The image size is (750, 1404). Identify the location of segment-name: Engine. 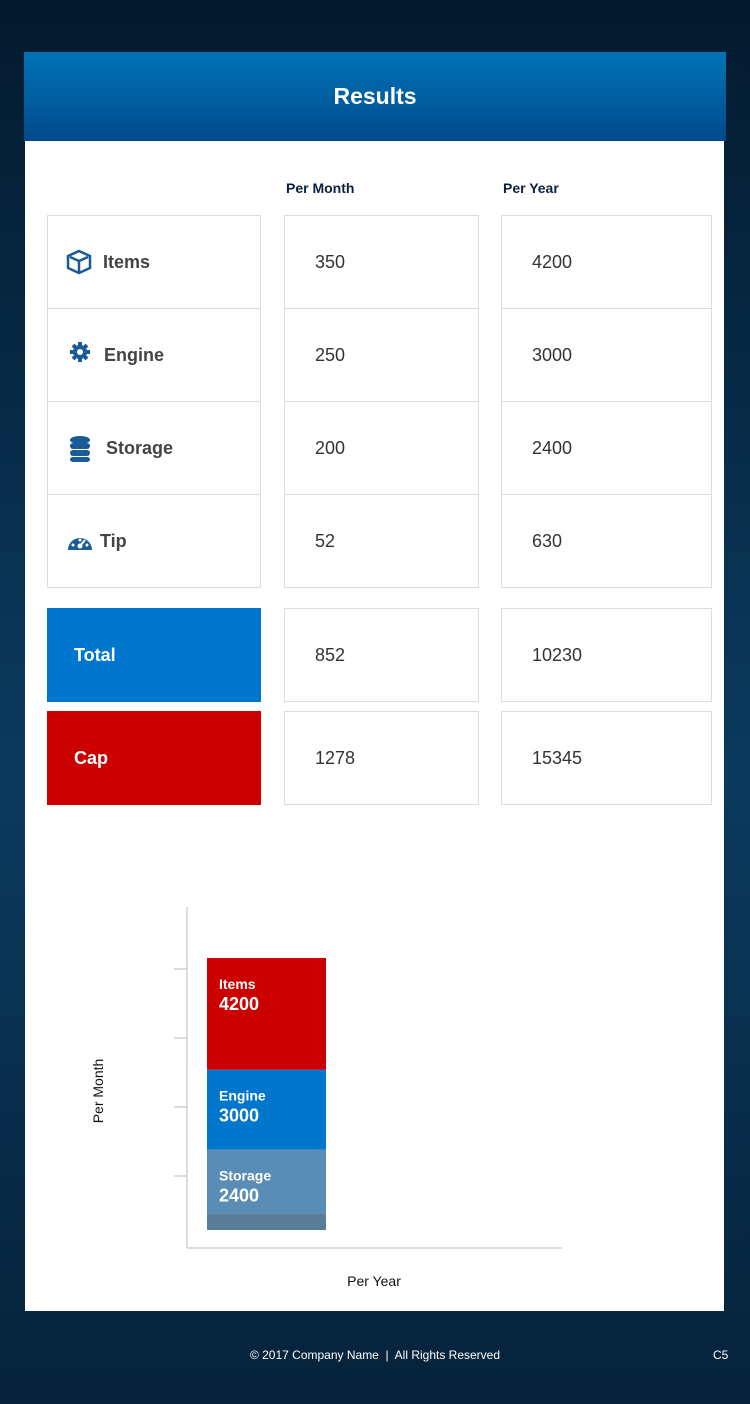
(242, 1096).